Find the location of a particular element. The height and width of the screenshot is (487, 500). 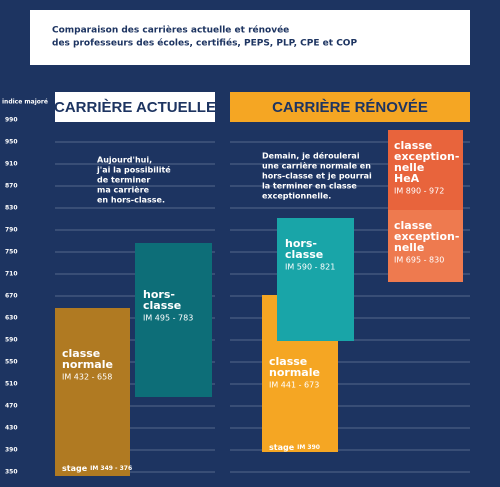

tick-label: 710 is located at coordinates (11, 274).